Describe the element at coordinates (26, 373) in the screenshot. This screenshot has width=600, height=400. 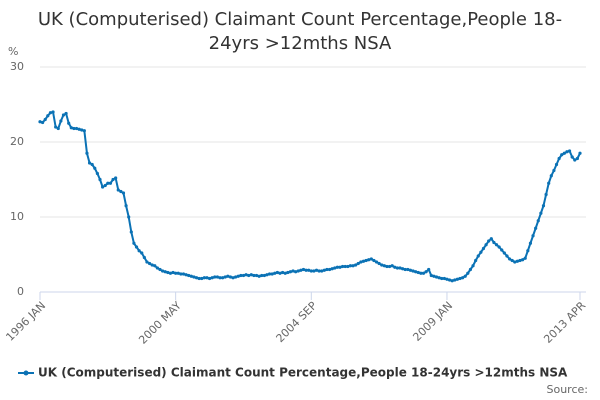
I see `legend-marker` at that location.